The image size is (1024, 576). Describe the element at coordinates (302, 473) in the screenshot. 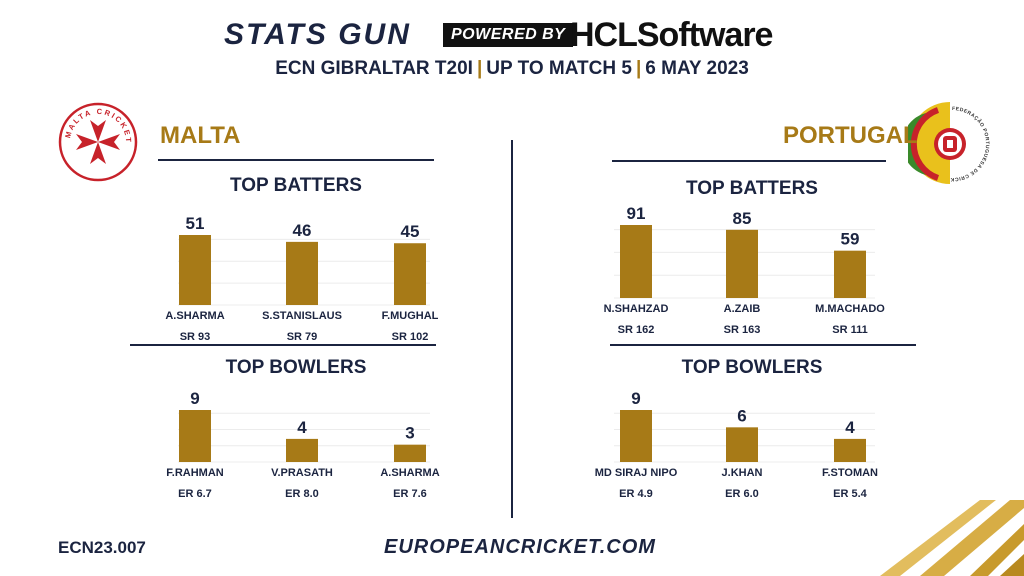

I see `player-name-label: V.PRASATH` at that location.